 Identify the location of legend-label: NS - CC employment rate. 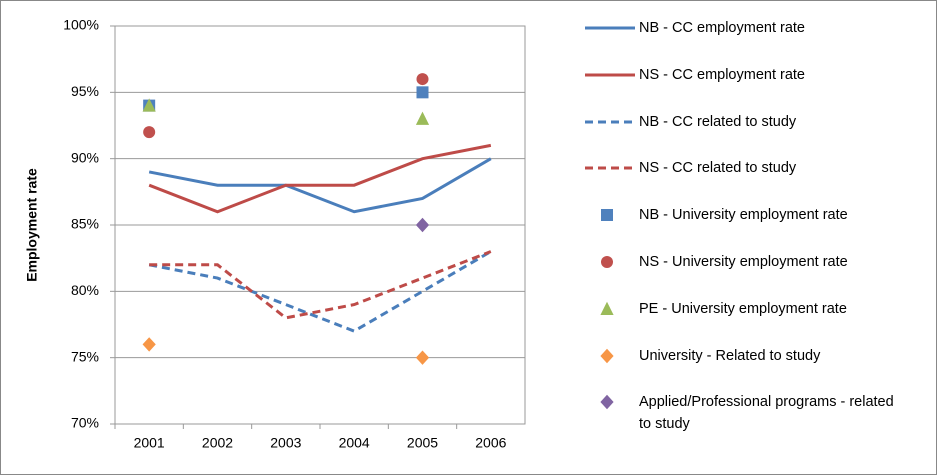
(722, 74).